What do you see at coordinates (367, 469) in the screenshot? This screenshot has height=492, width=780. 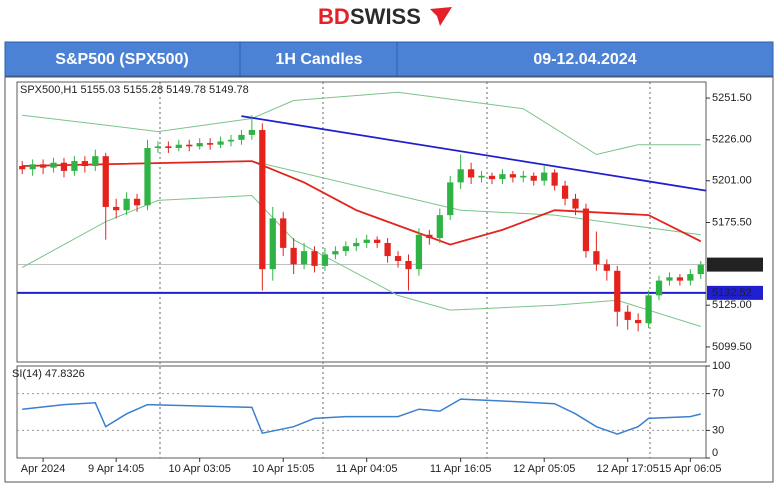 I see `x-tick-label: 11 Apr 04:05` at bounding box center [367, 469].